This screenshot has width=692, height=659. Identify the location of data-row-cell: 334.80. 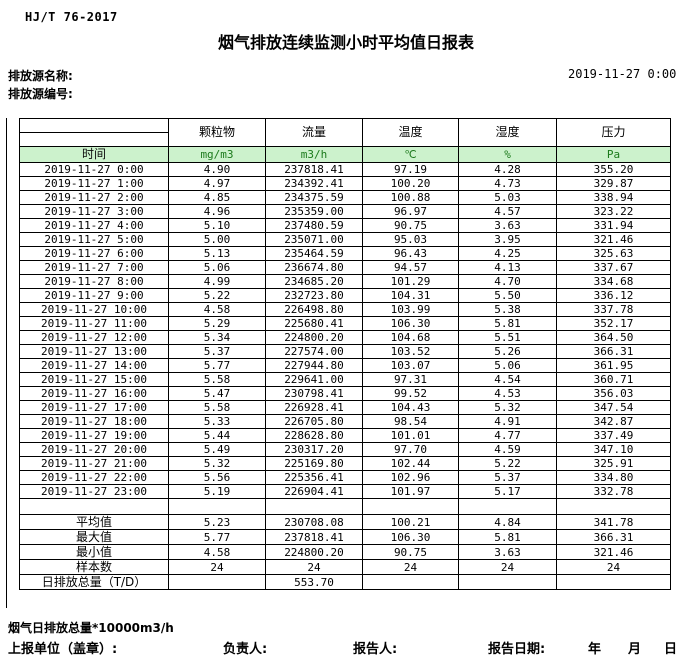
(613, 477).